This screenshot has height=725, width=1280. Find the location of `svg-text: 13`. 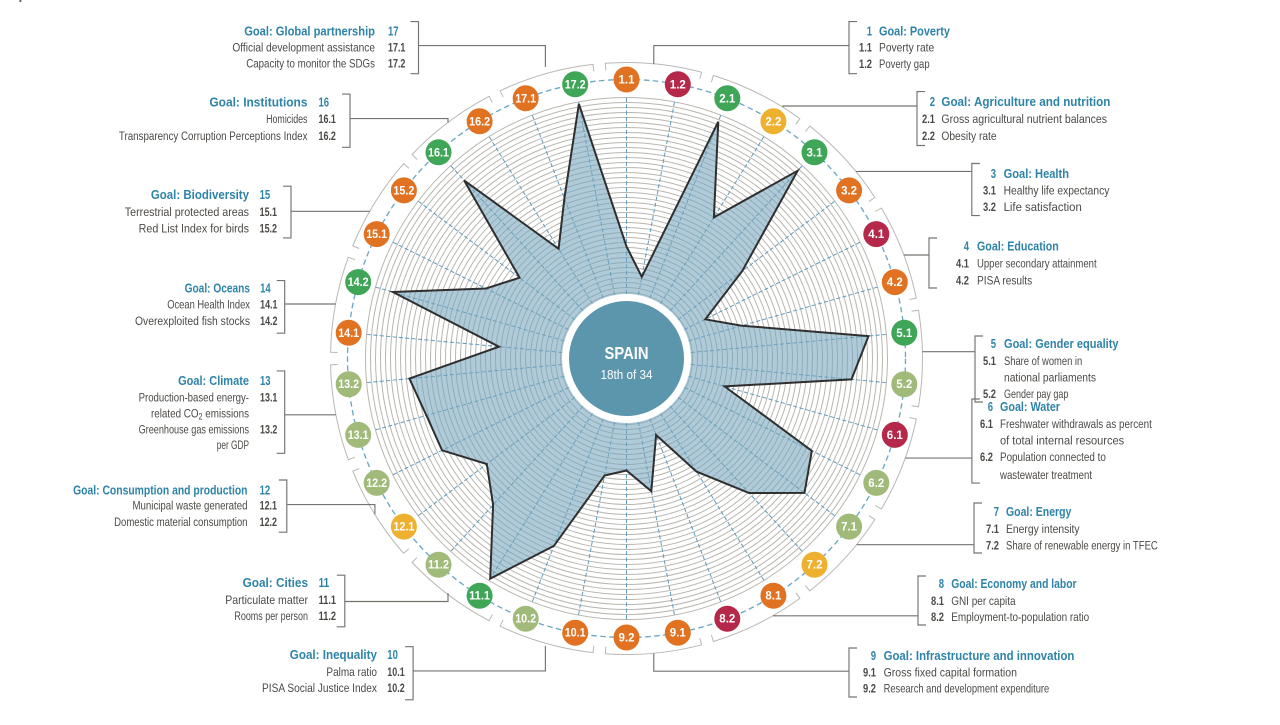

svg-text: 13 is located at coordinates (265, 380).